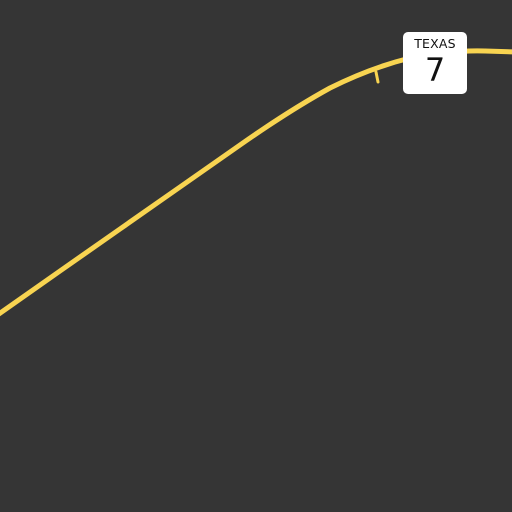 Image resolution: width=512 pixels, height=512 pixels. Describe the element at coordinates (377, 77) in the screenshot. I see `road-tick-mark` at that location.